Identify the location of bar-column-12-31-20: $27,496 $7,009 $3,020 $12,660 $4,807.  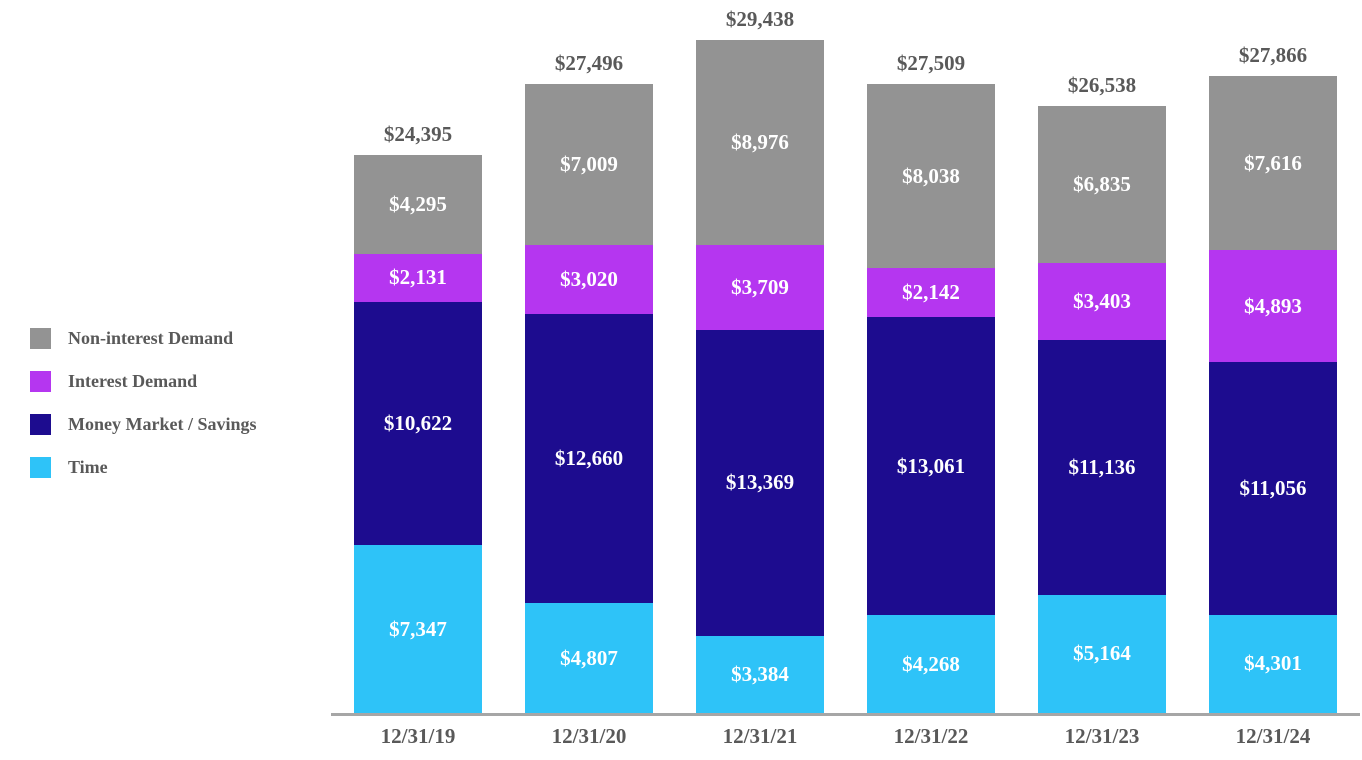
(589, 382).